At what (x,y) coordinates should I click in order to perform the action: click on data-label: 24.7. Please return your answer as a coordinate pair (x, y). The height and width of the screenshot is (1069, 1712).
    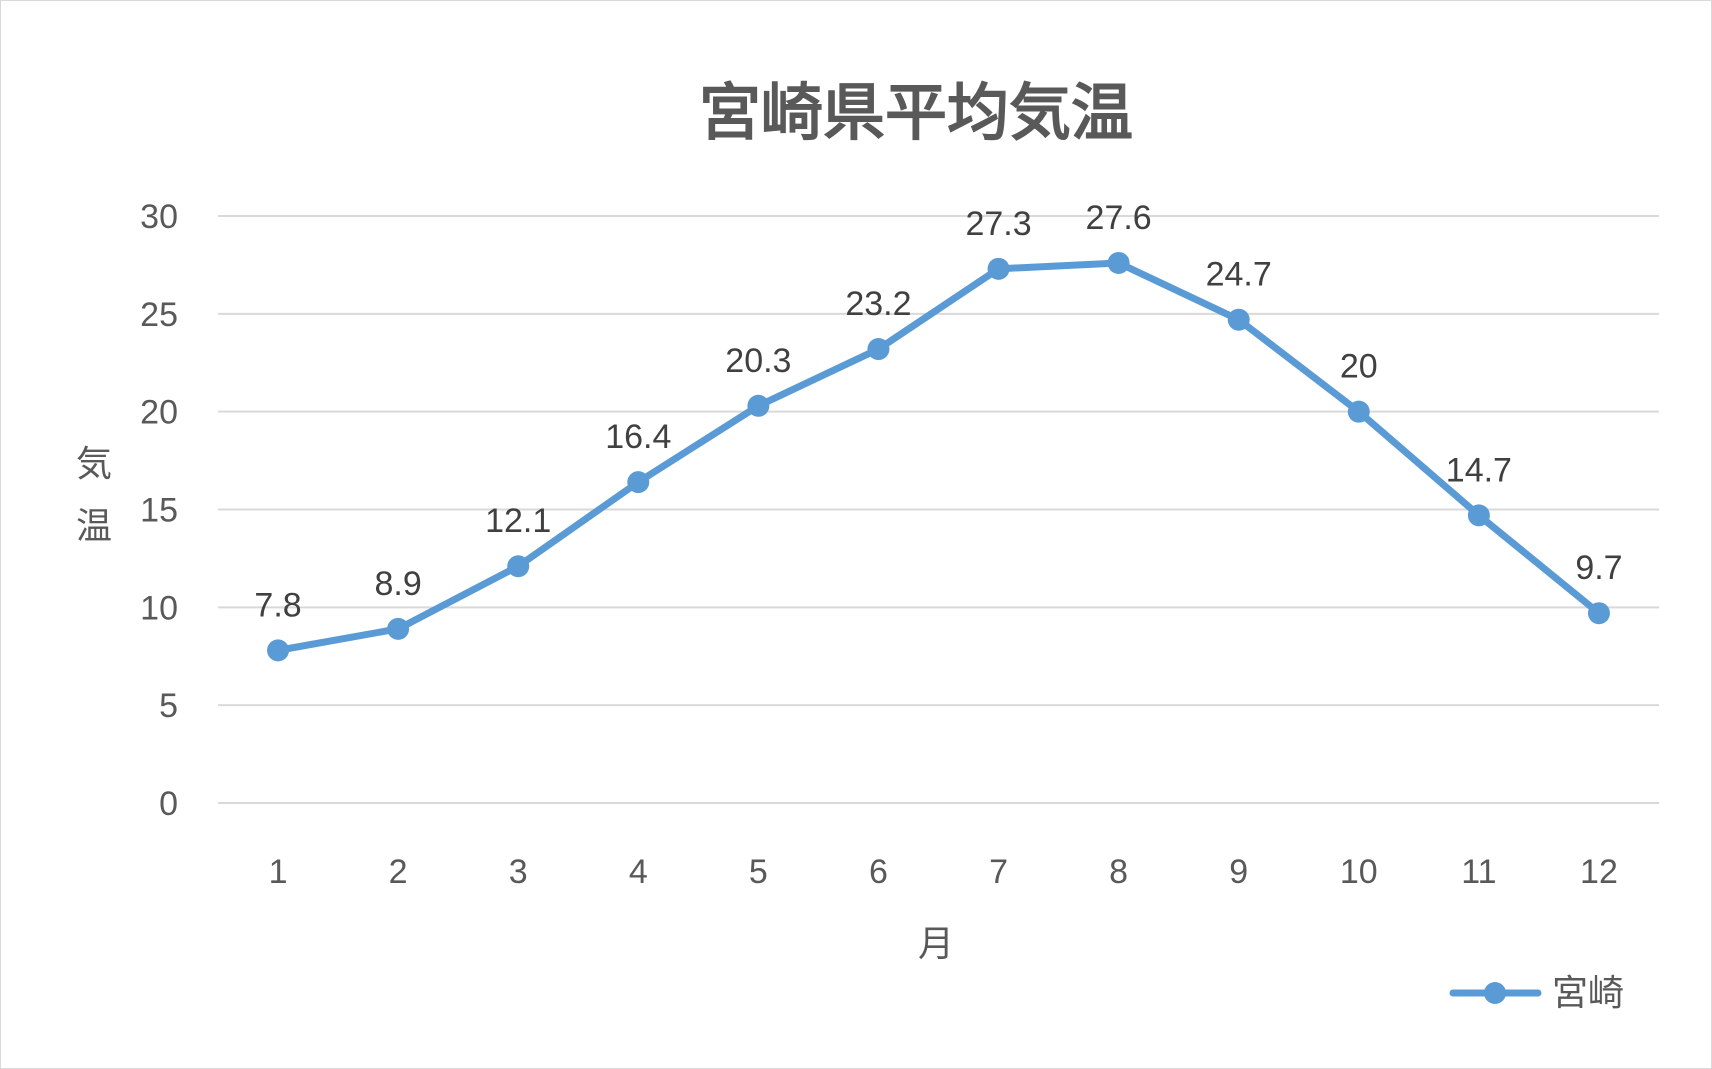
    Looking at the image, I should click on (1239, 275).